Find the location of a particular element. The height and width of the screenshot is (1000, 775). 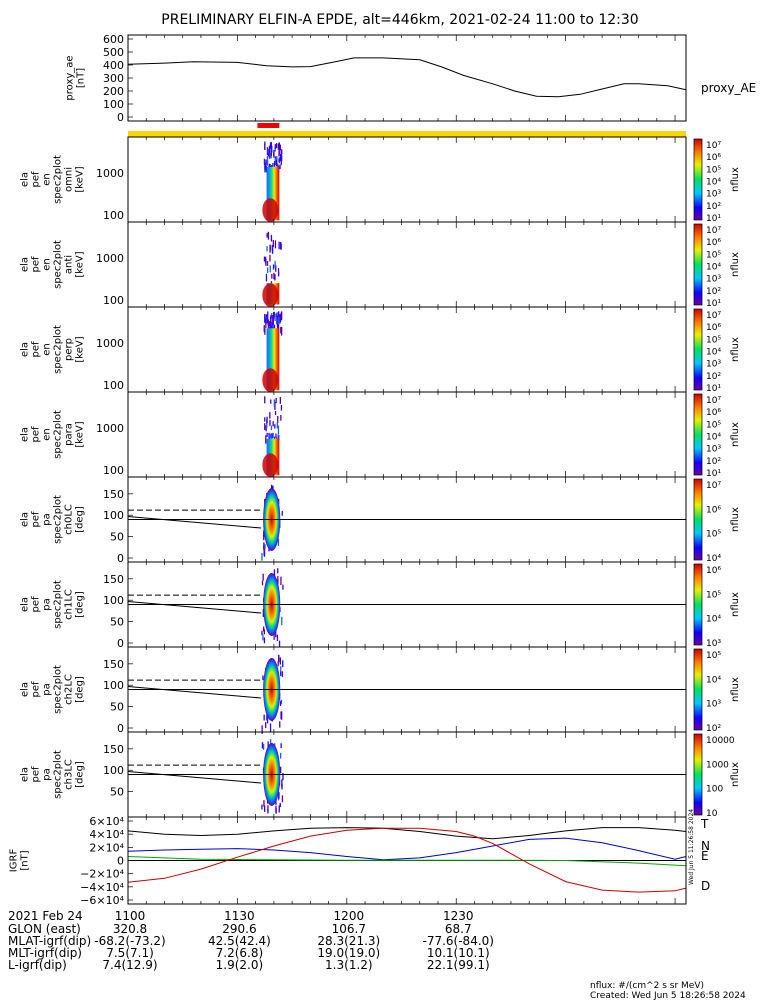

colorbar-tick-label: 10⁷ is located at coordinates (713, 486).